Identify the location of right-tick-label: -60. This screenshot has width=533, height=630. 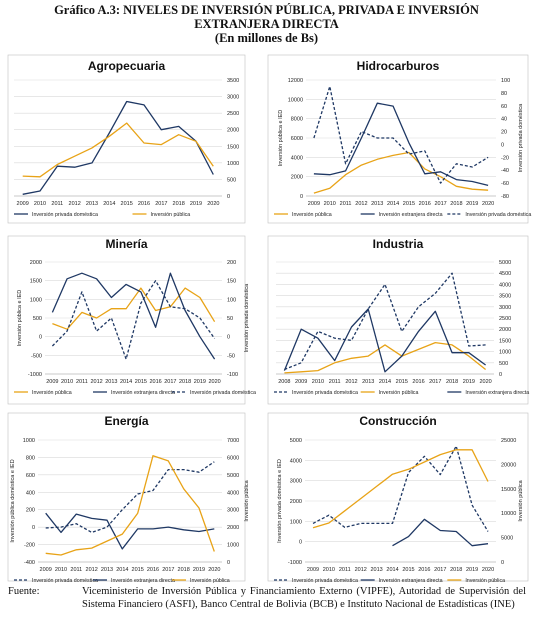
(505, 184).